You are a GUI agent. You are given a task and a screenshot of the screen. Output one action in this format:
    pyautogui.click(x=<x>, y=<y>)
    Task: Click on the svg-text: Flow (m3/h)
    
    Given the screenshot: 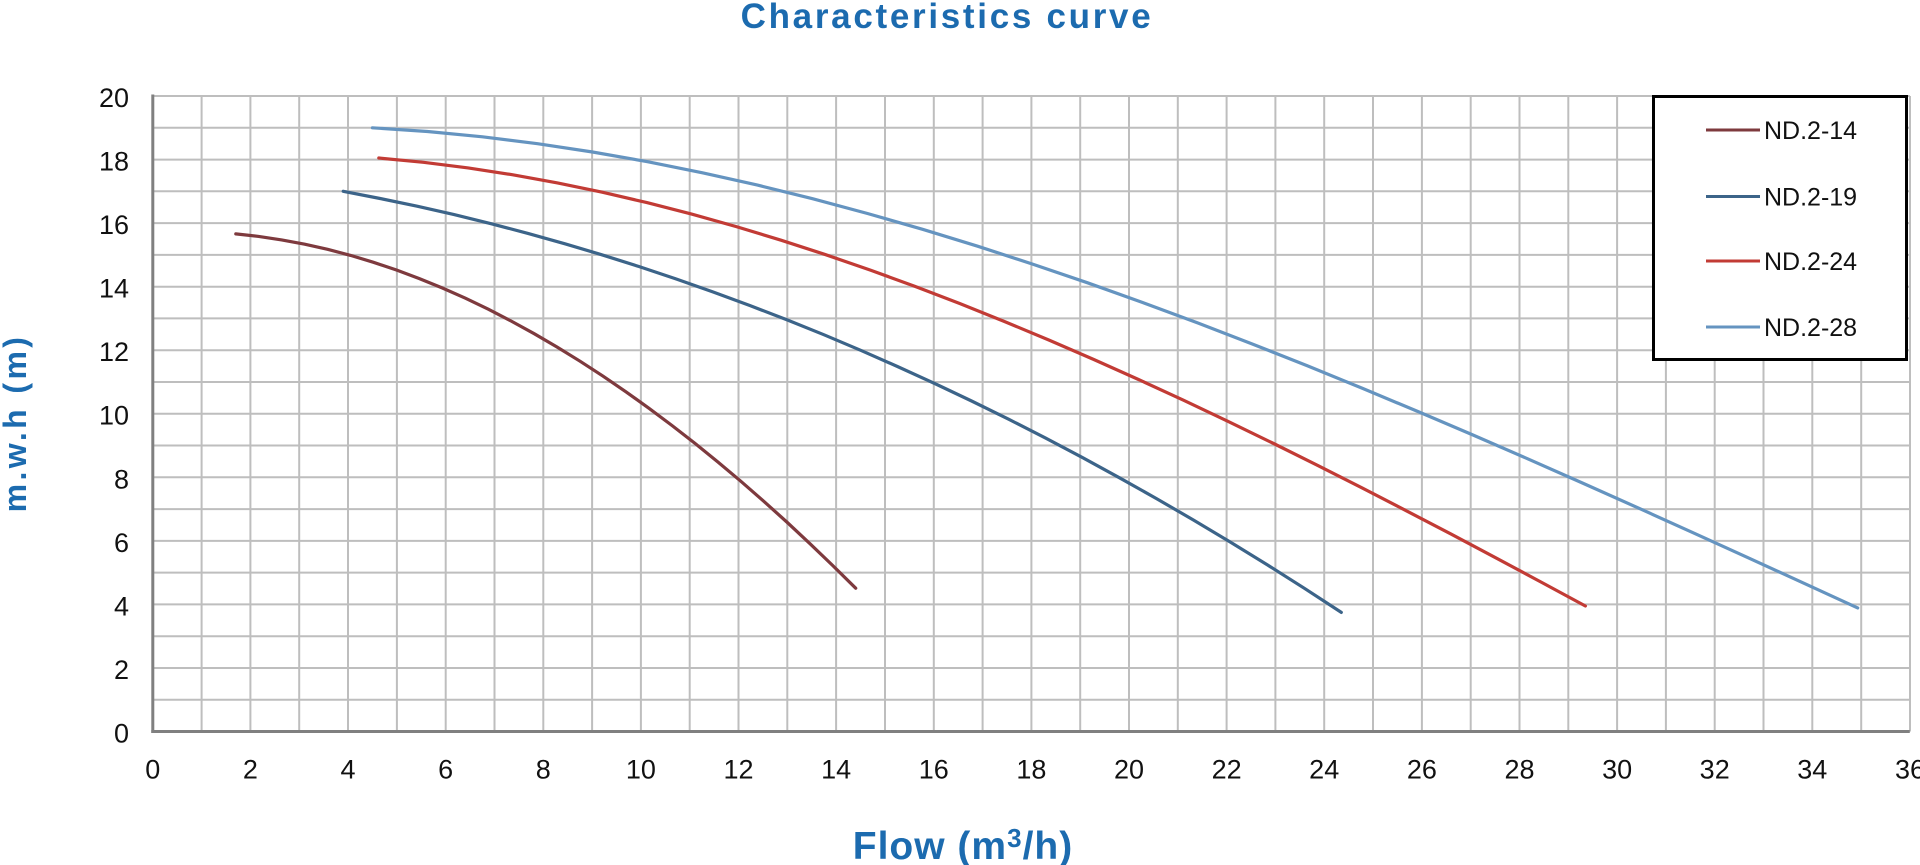 What is the action you would take?
    pyautogui.click(x=963, y=844)
    